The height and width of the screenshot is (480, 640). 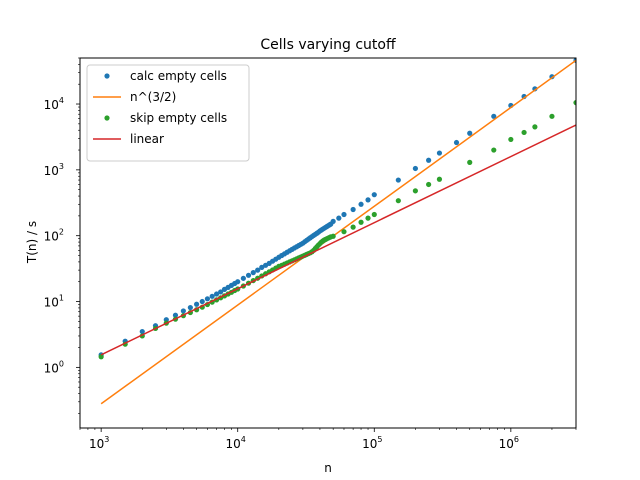 I want to click on legend-label-linear: linear, so click(x=147, y=139).